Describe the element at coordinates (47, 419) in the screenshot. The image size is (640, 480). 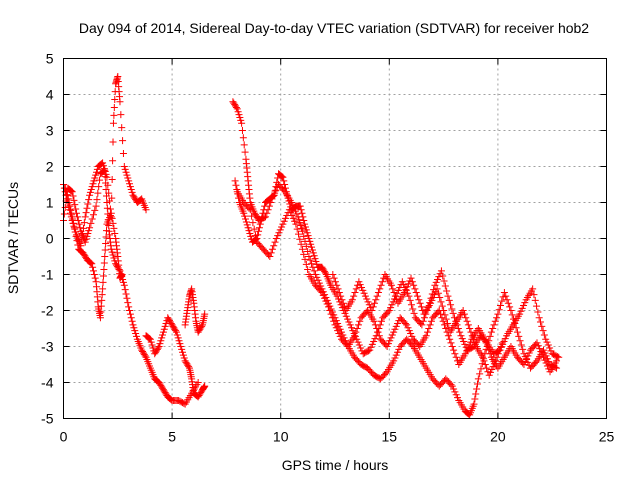
I see `y-tick-label: -5` at that location.